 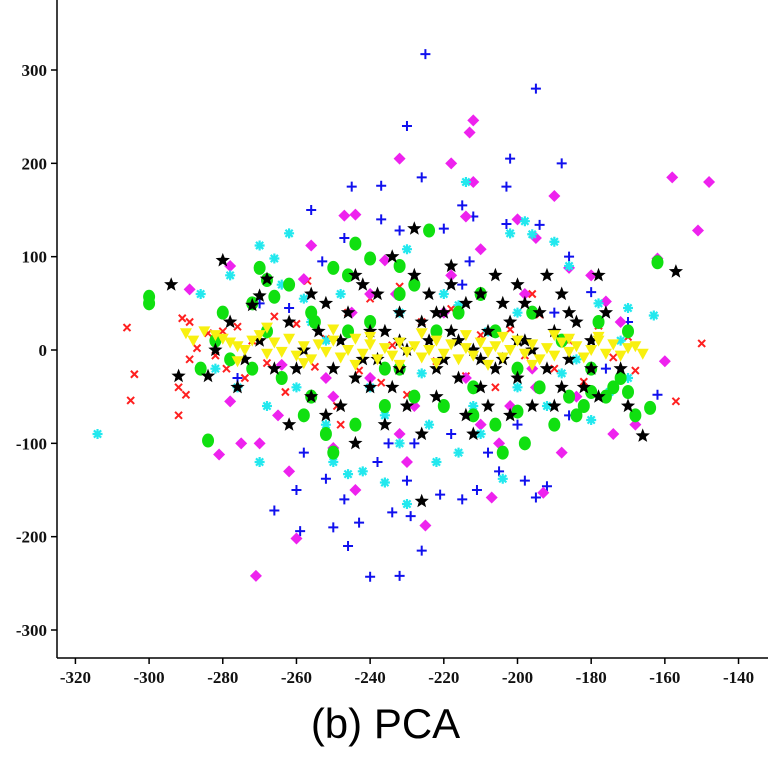 What do you see at coordinates (407, 672) in the screenshot?
I see `x-axis-ticks: -320 -300 -280 -260 -240 -220 -200 -180 -160 -140` at bounding box center [407, 672].